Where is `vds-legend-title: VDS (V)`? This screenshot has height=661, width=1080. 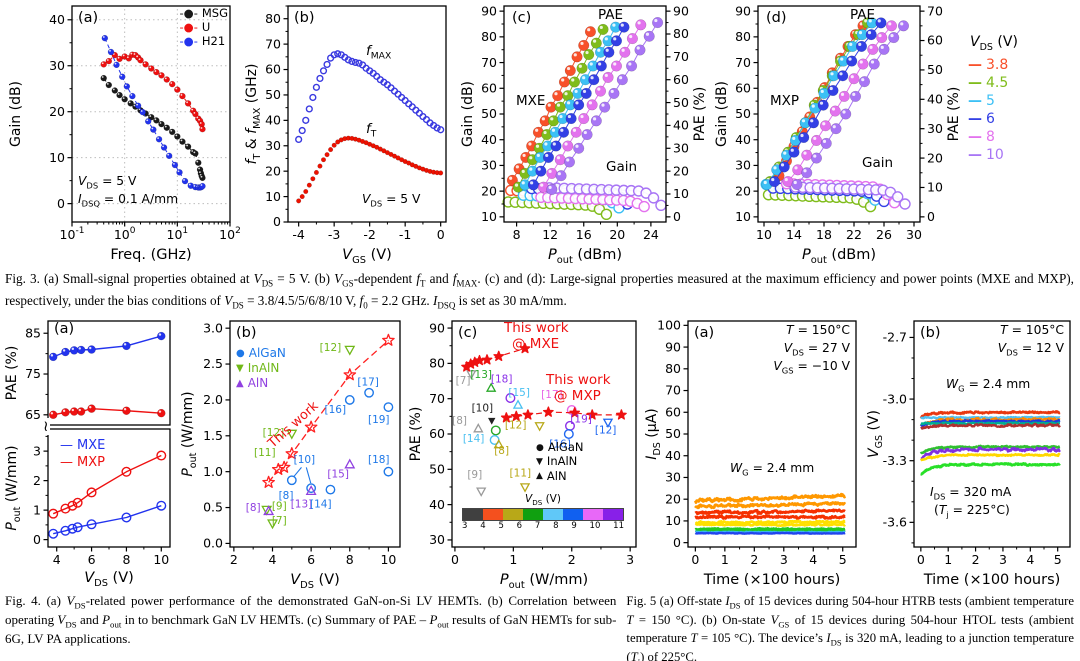
vds-legend-title: VDS (V) is located at coordinates (994, 43).